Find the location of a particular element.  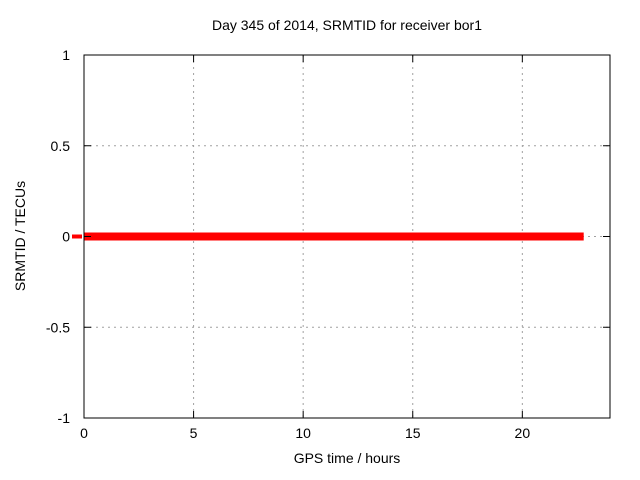

x-tick-label: 0 is located at coordinates (84, 433).